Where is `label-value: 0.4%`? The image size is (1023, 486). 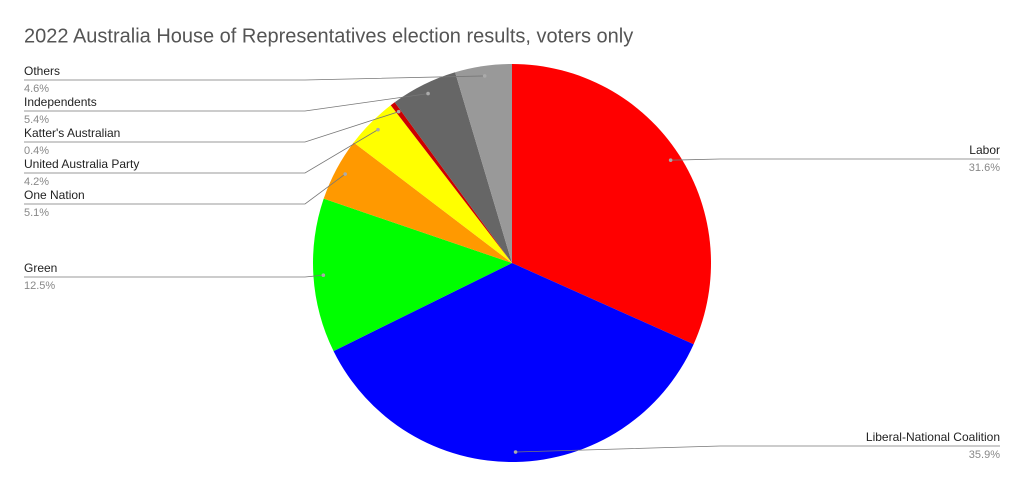 label-value: 0.4% is located at coordinates (36, 151).